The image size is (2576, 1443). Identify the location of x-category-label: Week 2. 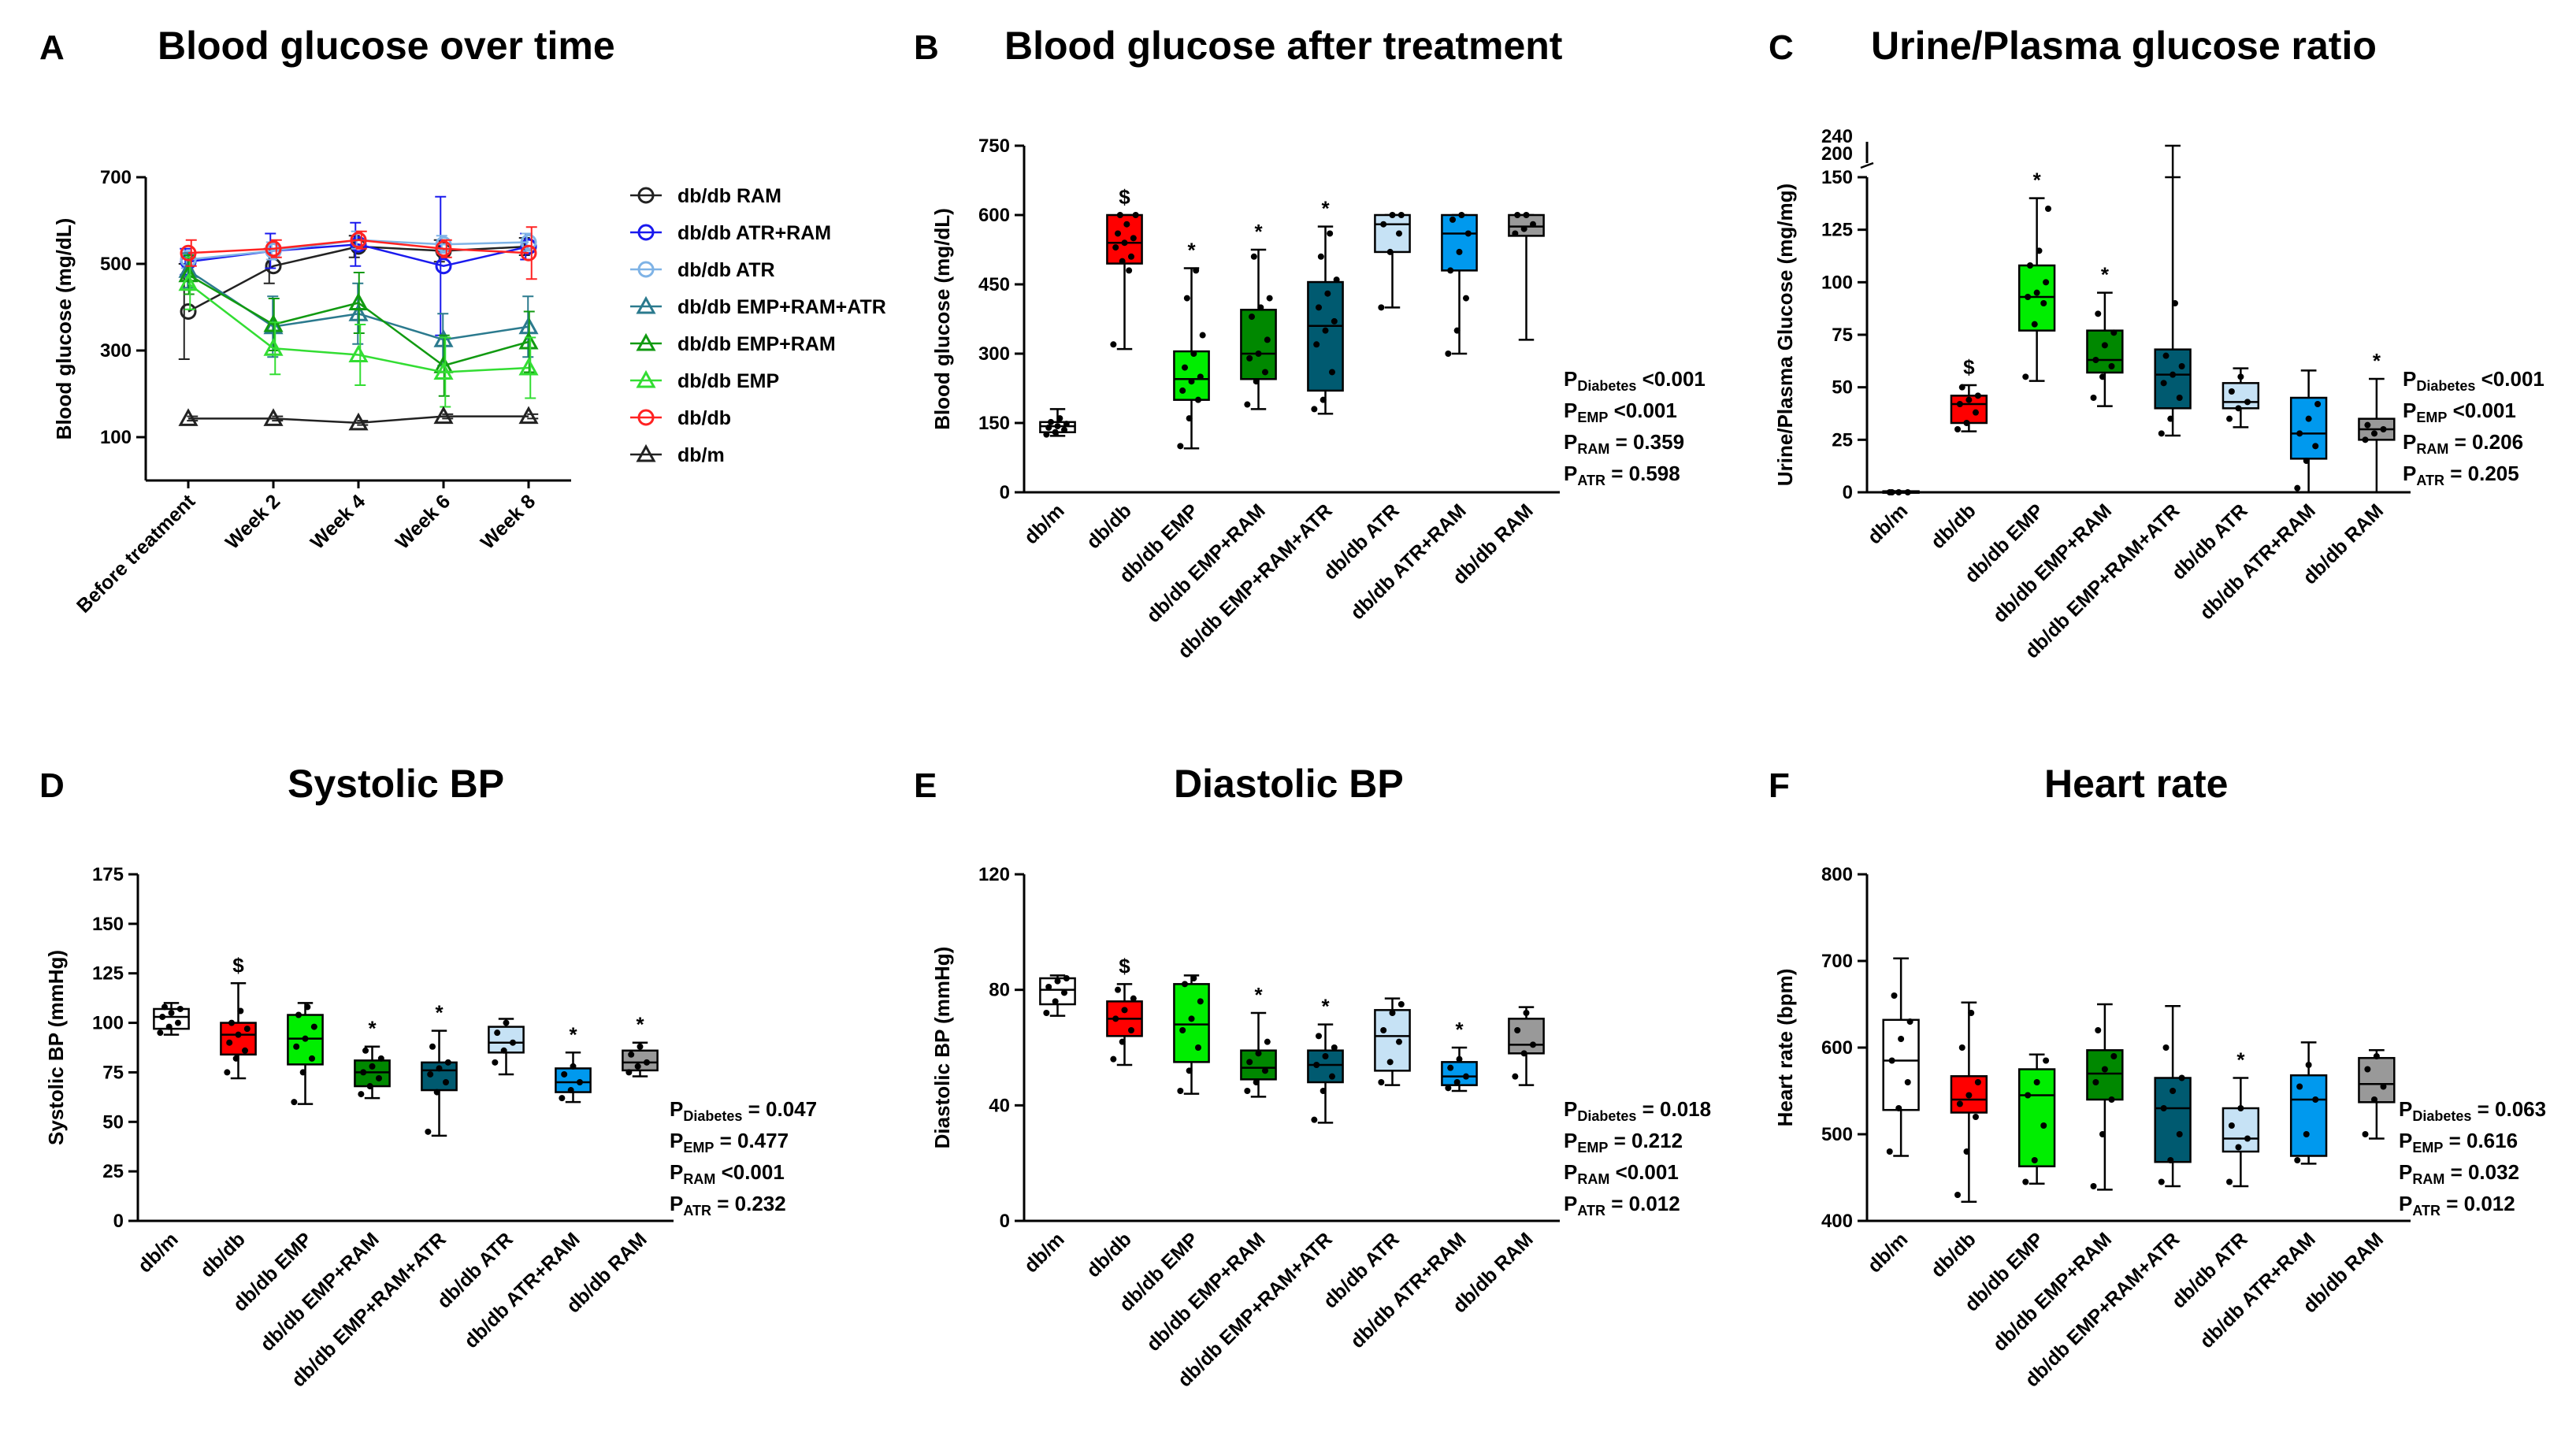
(252, 521).